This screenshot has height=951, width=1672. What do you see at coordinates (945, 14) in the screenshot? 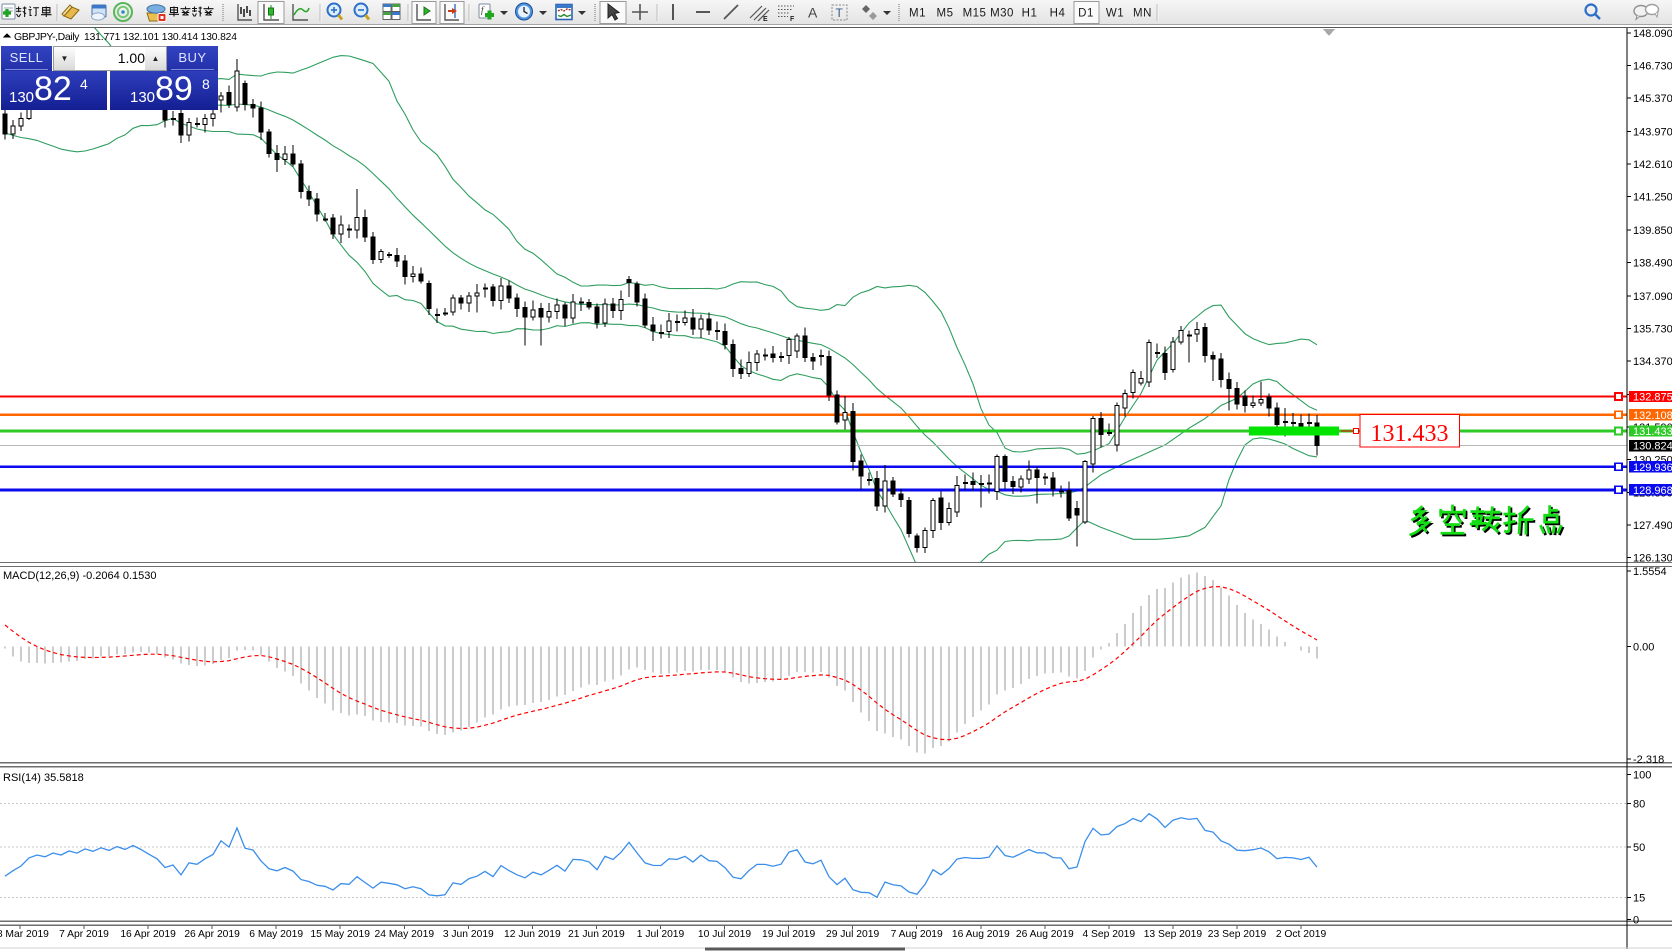
I see `svg-text: M5` at bounding box center [945, 14].